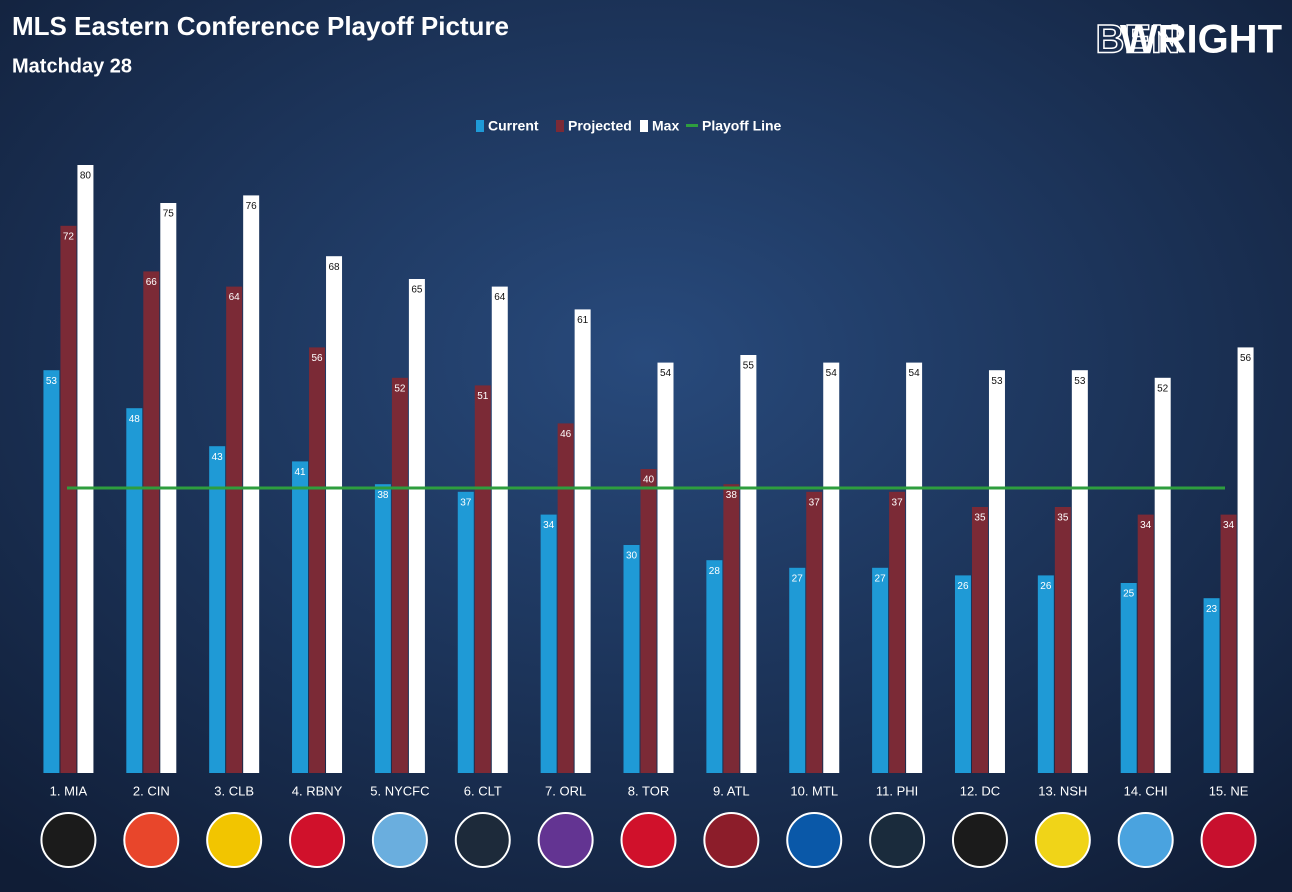 This screenshot has height=892, width=1292. What do you see at coordinates (666, 373) in the screenshot?
I see `value-label: 54` at bounding box center [666, 373].